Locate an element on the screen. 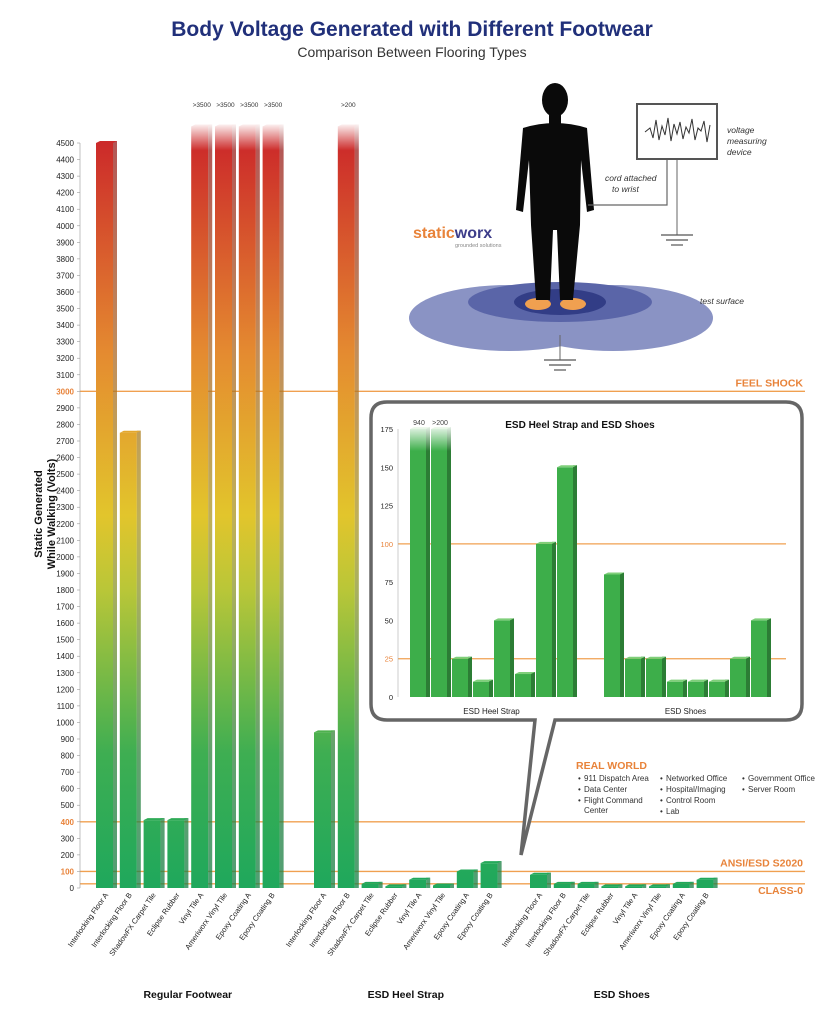 This screenshot has height=1024, width=824. bar: >200 is located at coordinates (348, 495).